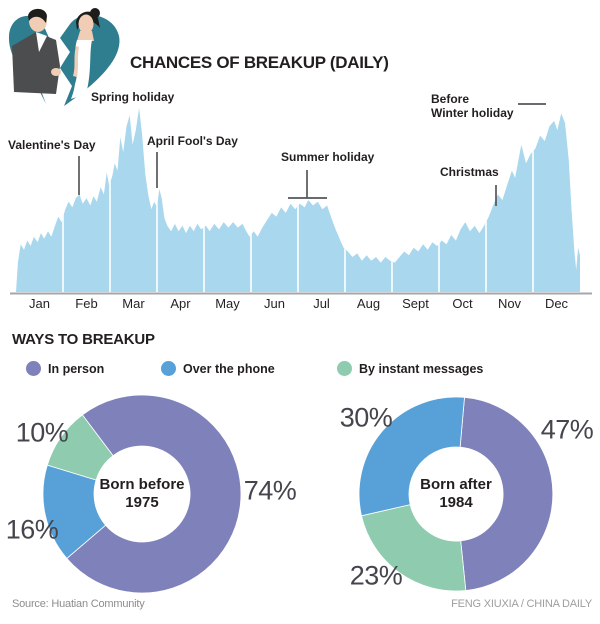 The image size is (600, 624). Describe the element at coordinates (229, 368) in the screenshot. I see `legend-label: Over the phone` at that location.